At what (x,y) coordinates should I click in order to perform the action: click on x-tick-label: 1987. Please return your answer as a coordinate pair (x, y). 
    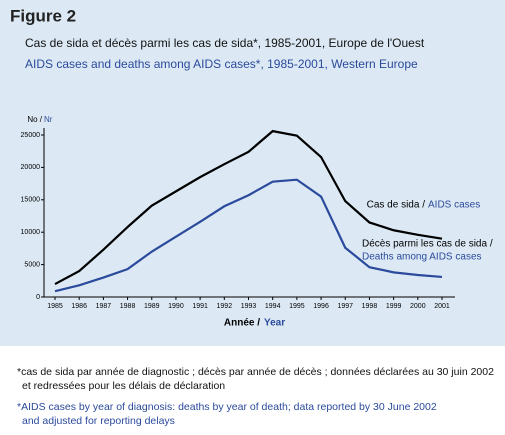
    Looking at the image, I should click on (104, 306).